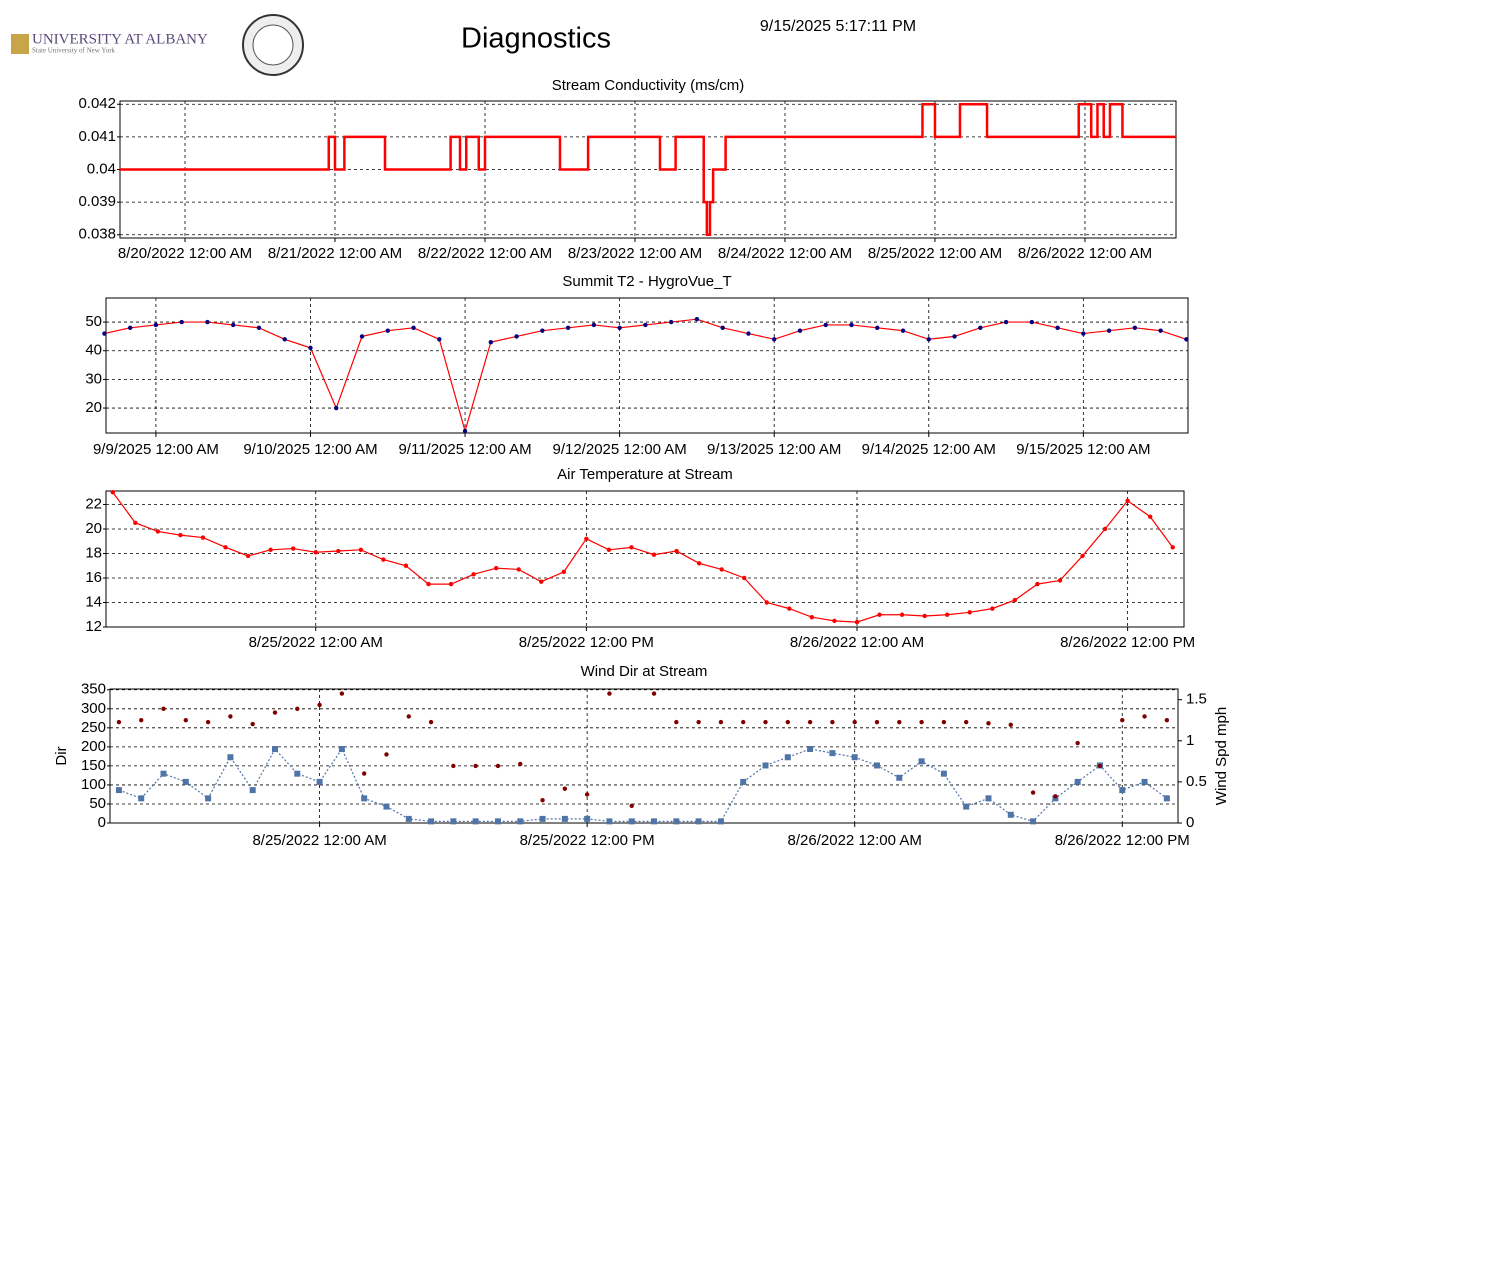 The height and width of the screenshot is (1280, 1500). I want to click on y-tick-label: 18, so click(93, 552).